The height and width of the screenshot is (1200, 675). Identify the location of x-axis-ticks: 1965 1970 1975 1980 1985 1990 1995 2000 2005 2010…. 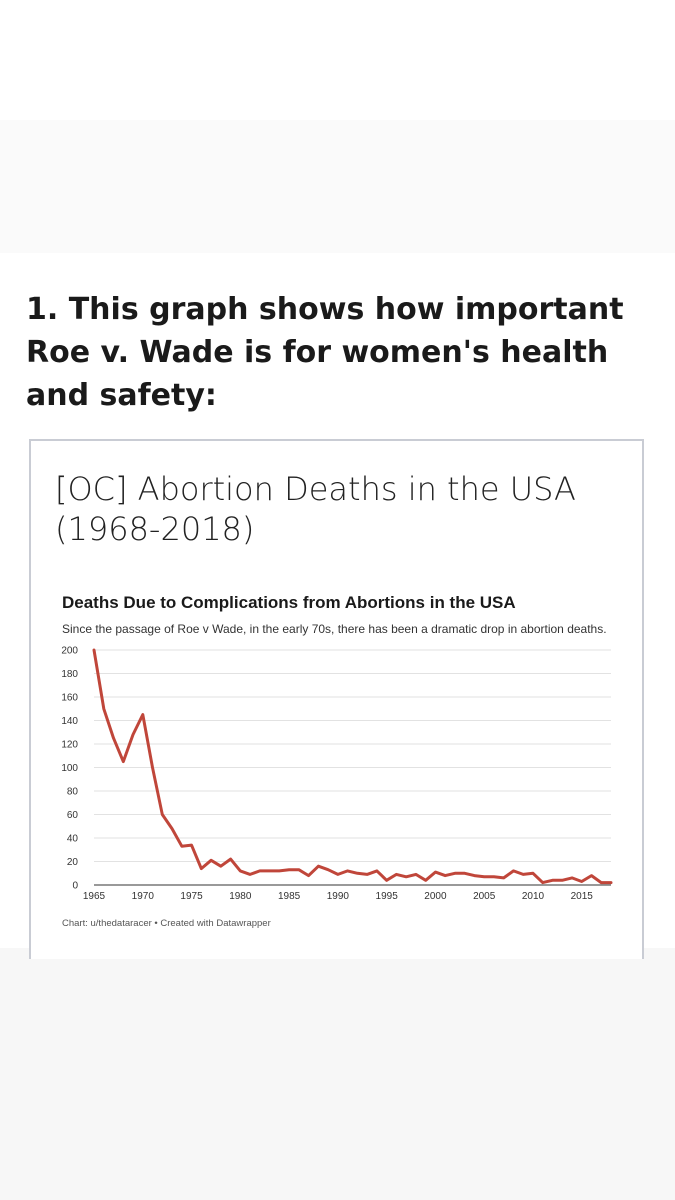
(338, 896).